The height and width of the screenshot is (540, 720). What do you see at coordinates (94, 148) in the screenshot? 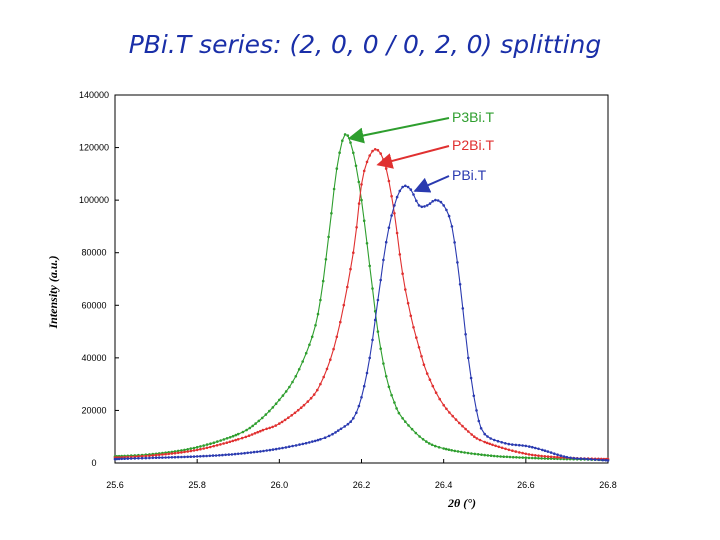
I see `y-tick-label: 120000` at bounding box center [94, 148].